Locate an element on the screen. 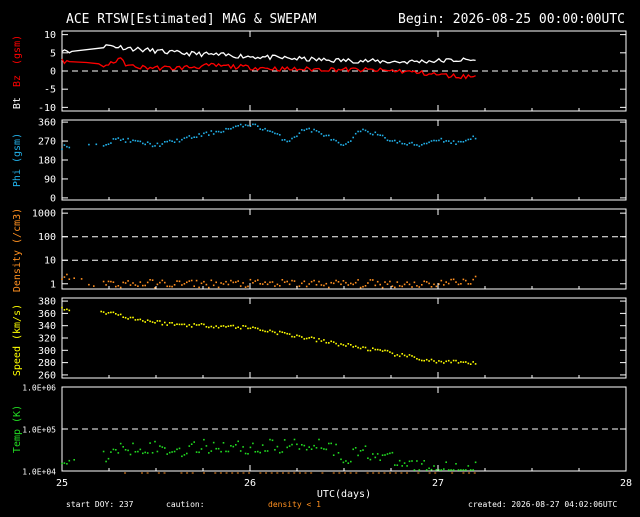 The image size is (640, 517). x-tick-label: 28 is located at coordinates (626, 483).